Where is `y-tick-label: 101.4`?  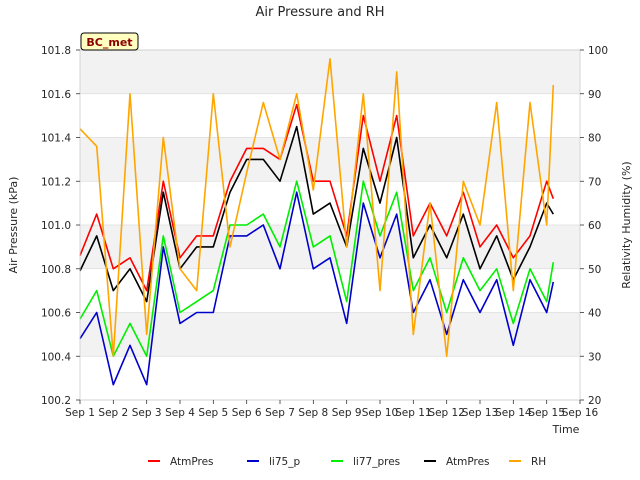
y-tick-label: 101.4 is located at coordinates (56, 139).